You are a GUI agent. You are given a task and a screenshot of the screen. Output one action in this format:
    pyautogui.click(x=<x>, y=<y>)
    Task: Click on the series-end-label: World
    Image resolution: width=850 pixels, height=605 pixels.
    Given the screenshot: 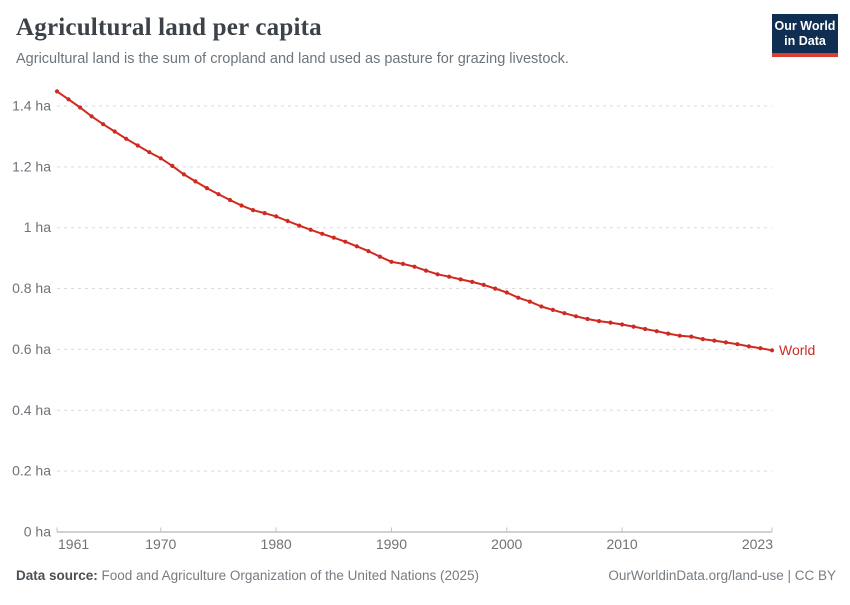 What is the action you would take?
    pyautogui.click(x=797, y=350)
    